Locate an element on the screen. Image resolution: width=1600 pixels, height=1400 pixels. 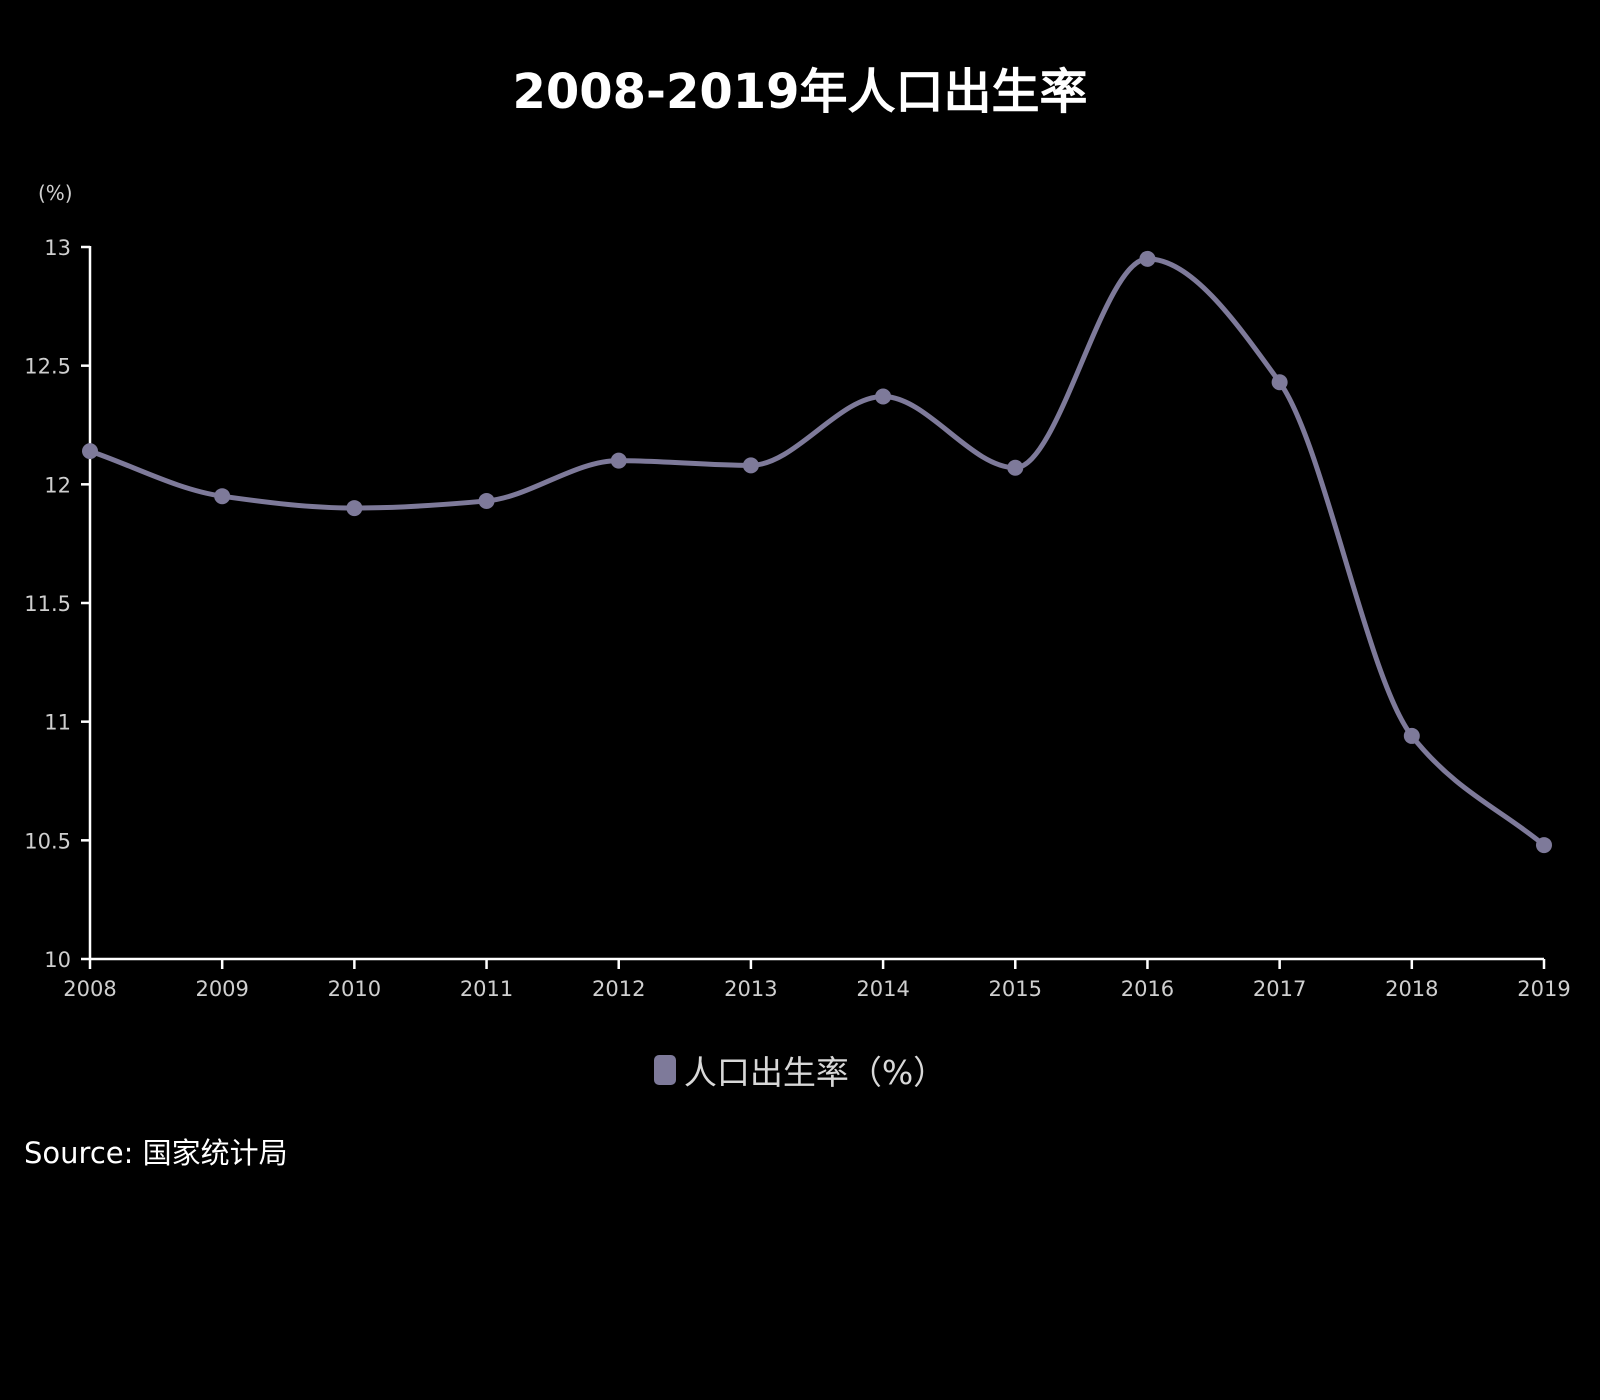
y-axis-unit-label: (%) is located at coordinates (55, 193).